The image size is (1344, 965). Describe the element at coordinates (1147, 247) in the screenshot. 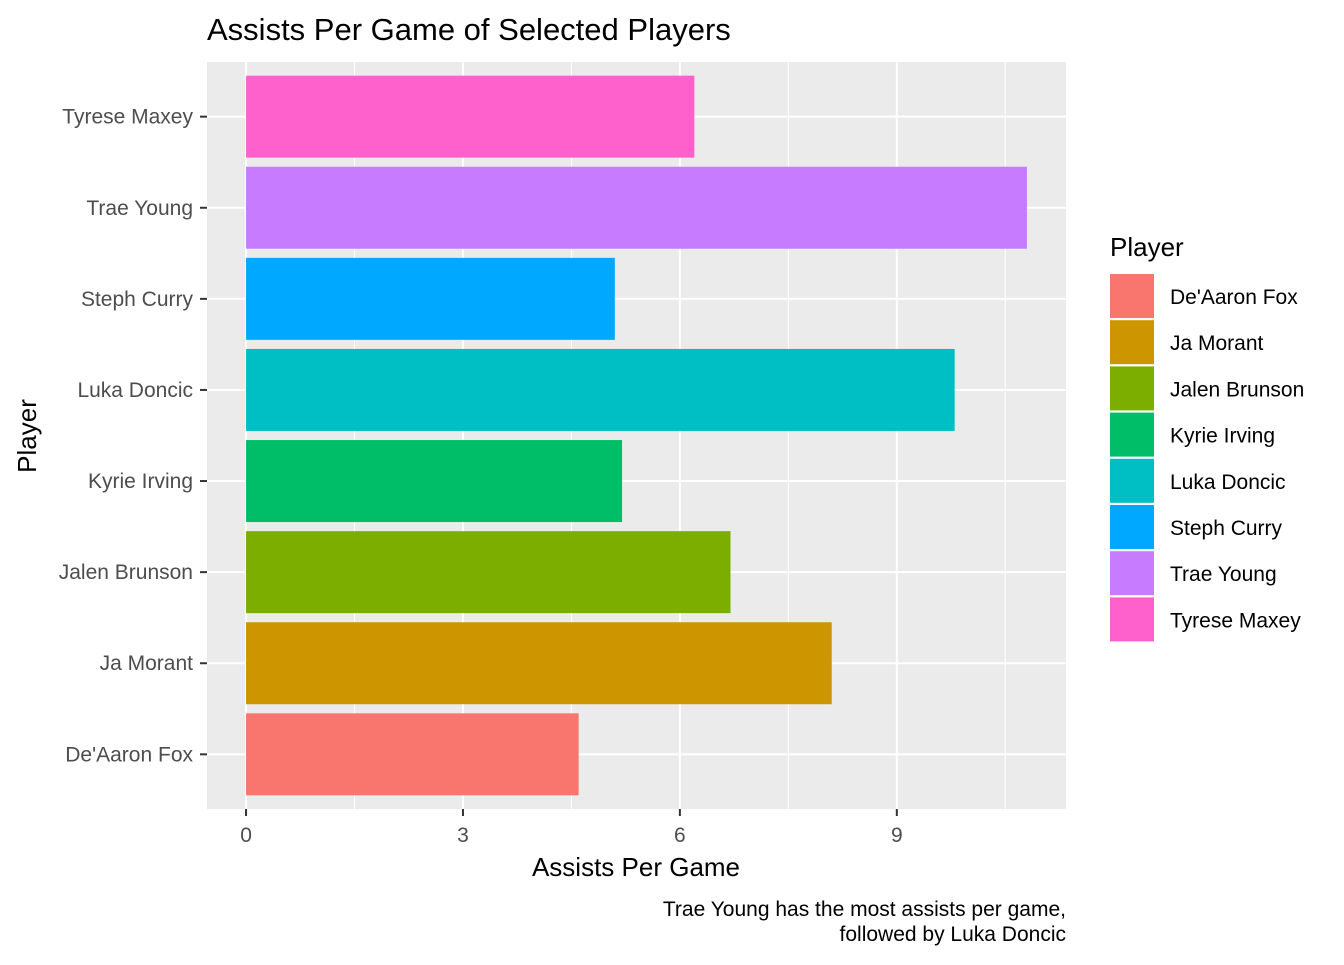

I see `legend-title: Player` at that location.